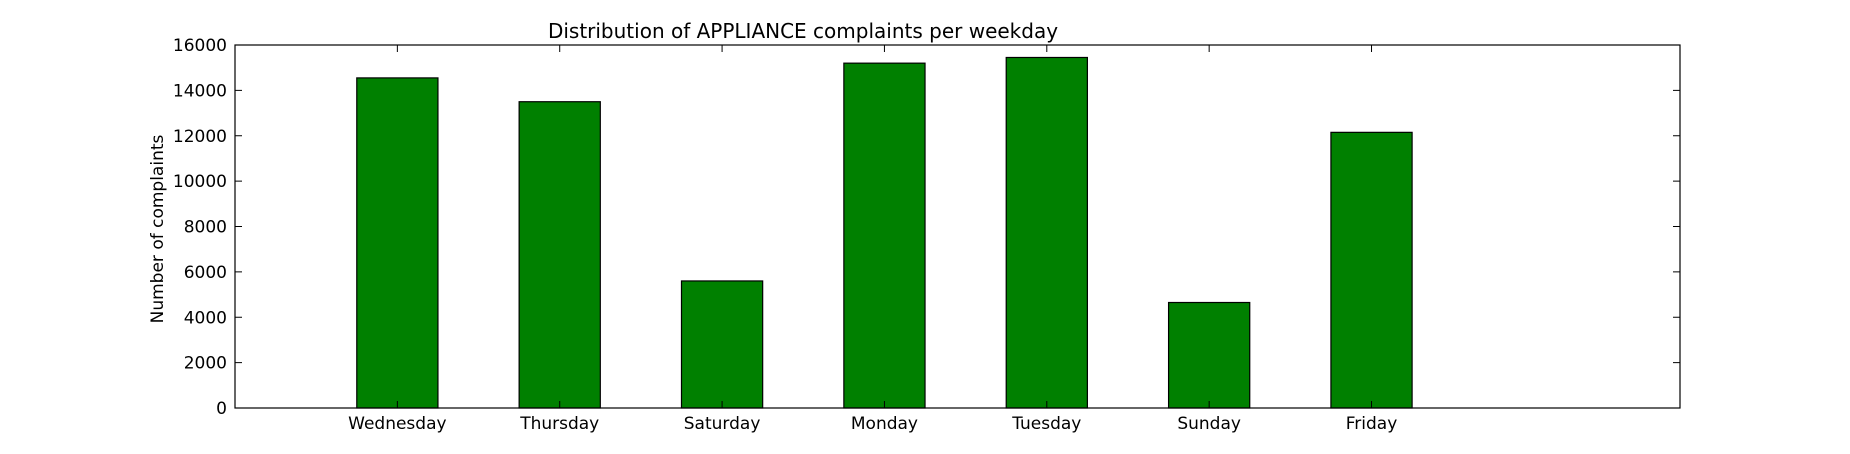 The image size is (1850, 454). I want to click on y-tick-label: 2000, so click(205, 364).